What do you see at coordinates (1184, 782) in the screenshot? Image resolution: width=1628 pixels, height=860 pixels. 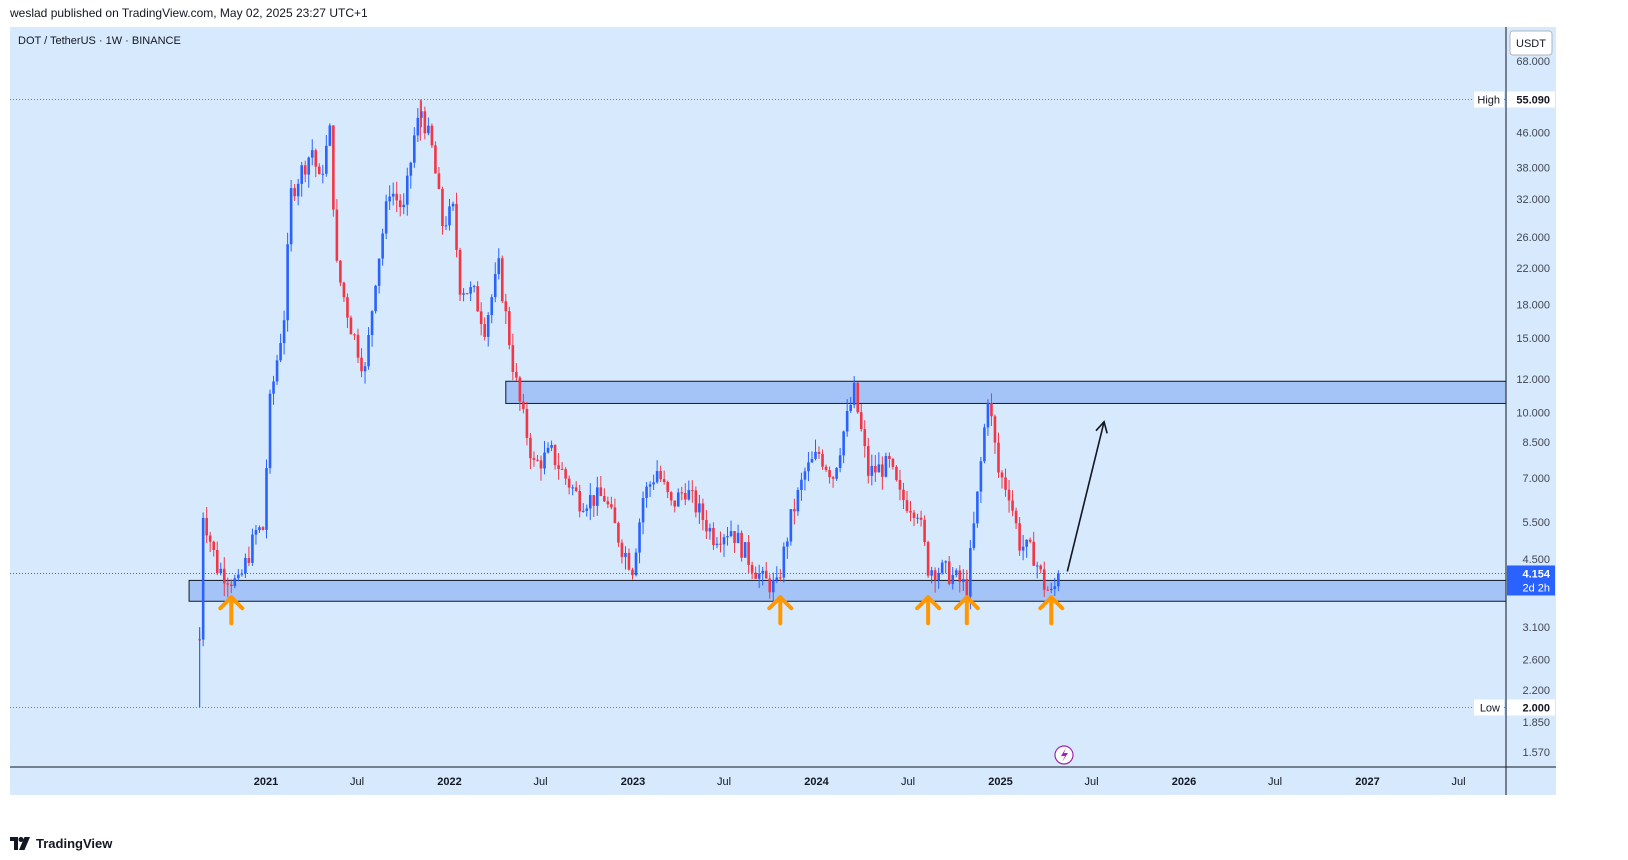 I see `time-axis-label: 2026` at bounding box center [1184, 782].